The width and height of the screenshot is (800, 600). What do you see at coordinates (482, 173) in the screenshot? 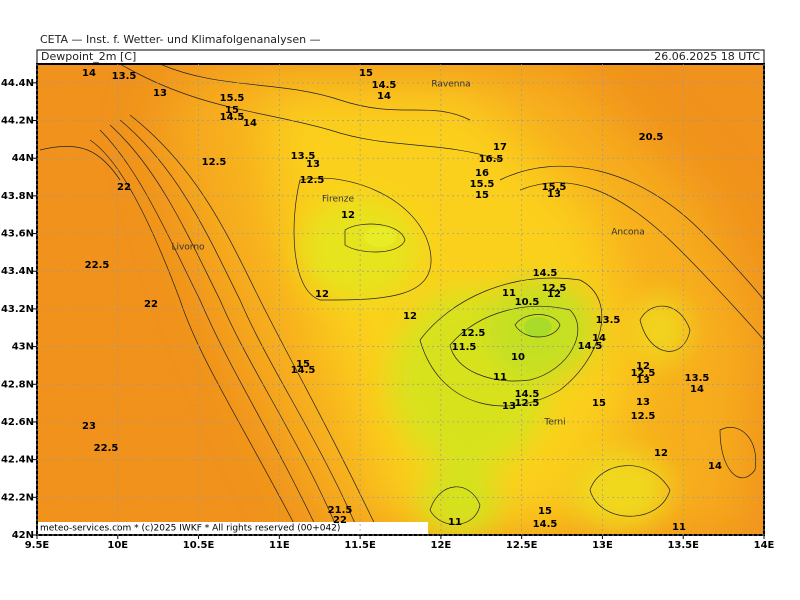
I see `contour-label: 16` at bounding box center [482, 173].